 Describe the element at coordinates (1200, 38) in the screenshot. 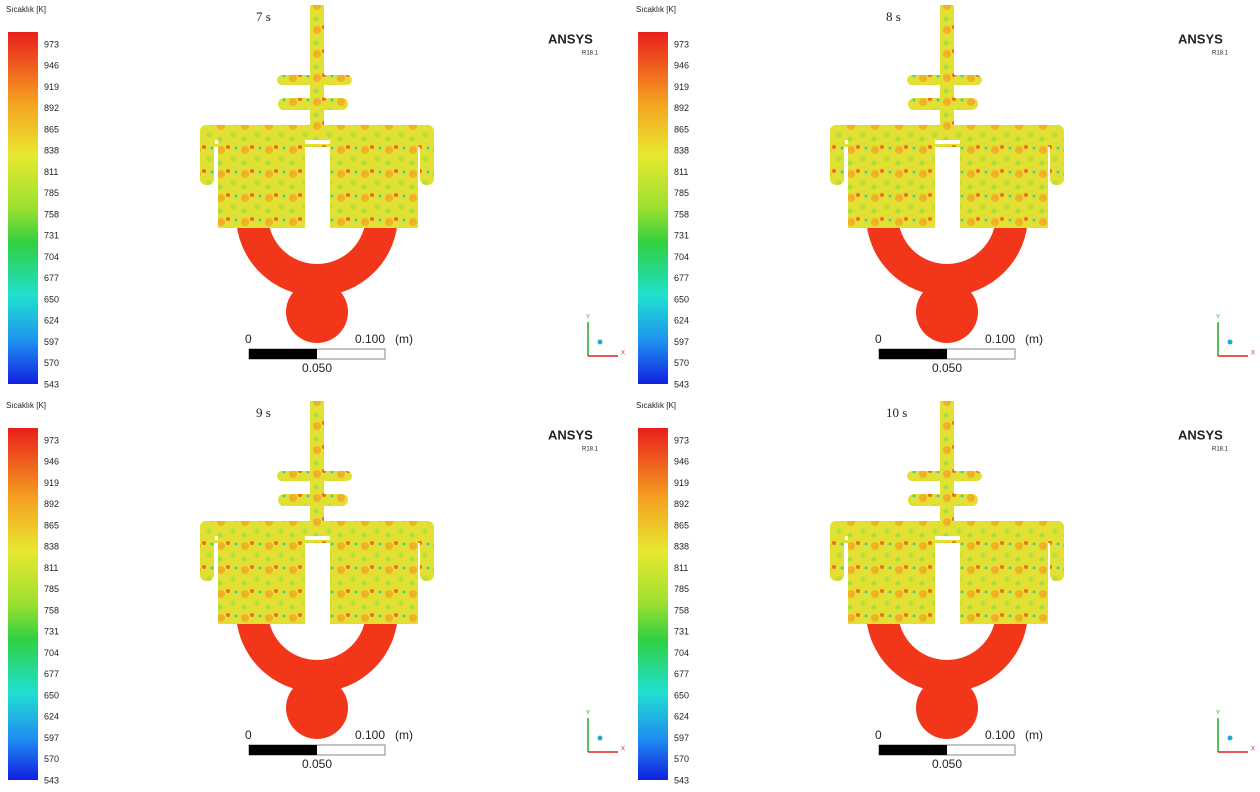

I see `brand: ANSYS` at that location.